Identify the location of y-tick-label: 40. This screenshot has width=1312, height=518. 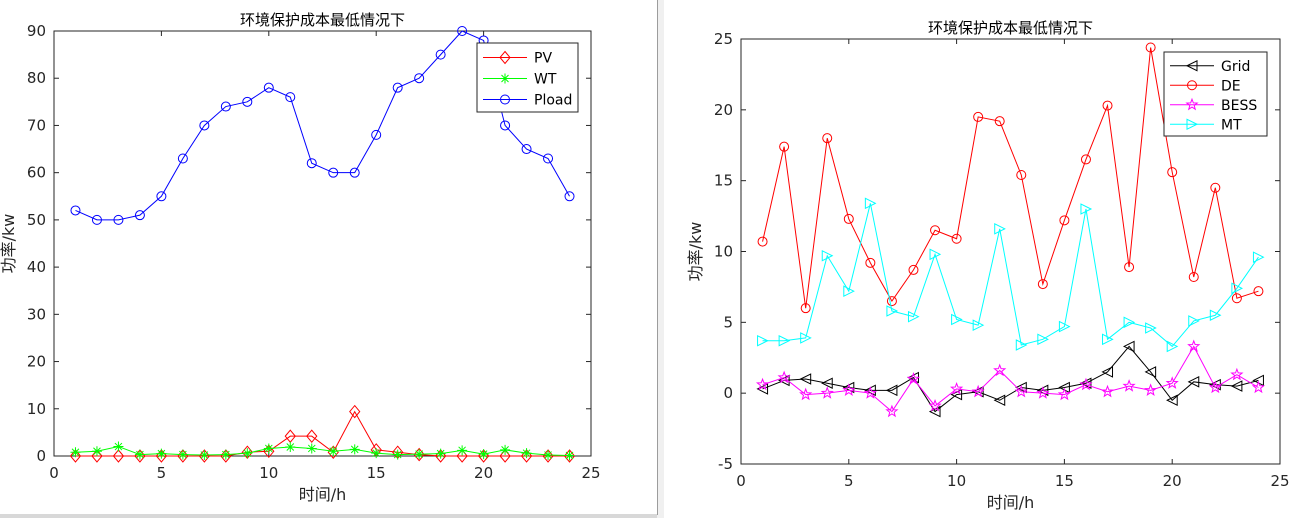
(36, 267).